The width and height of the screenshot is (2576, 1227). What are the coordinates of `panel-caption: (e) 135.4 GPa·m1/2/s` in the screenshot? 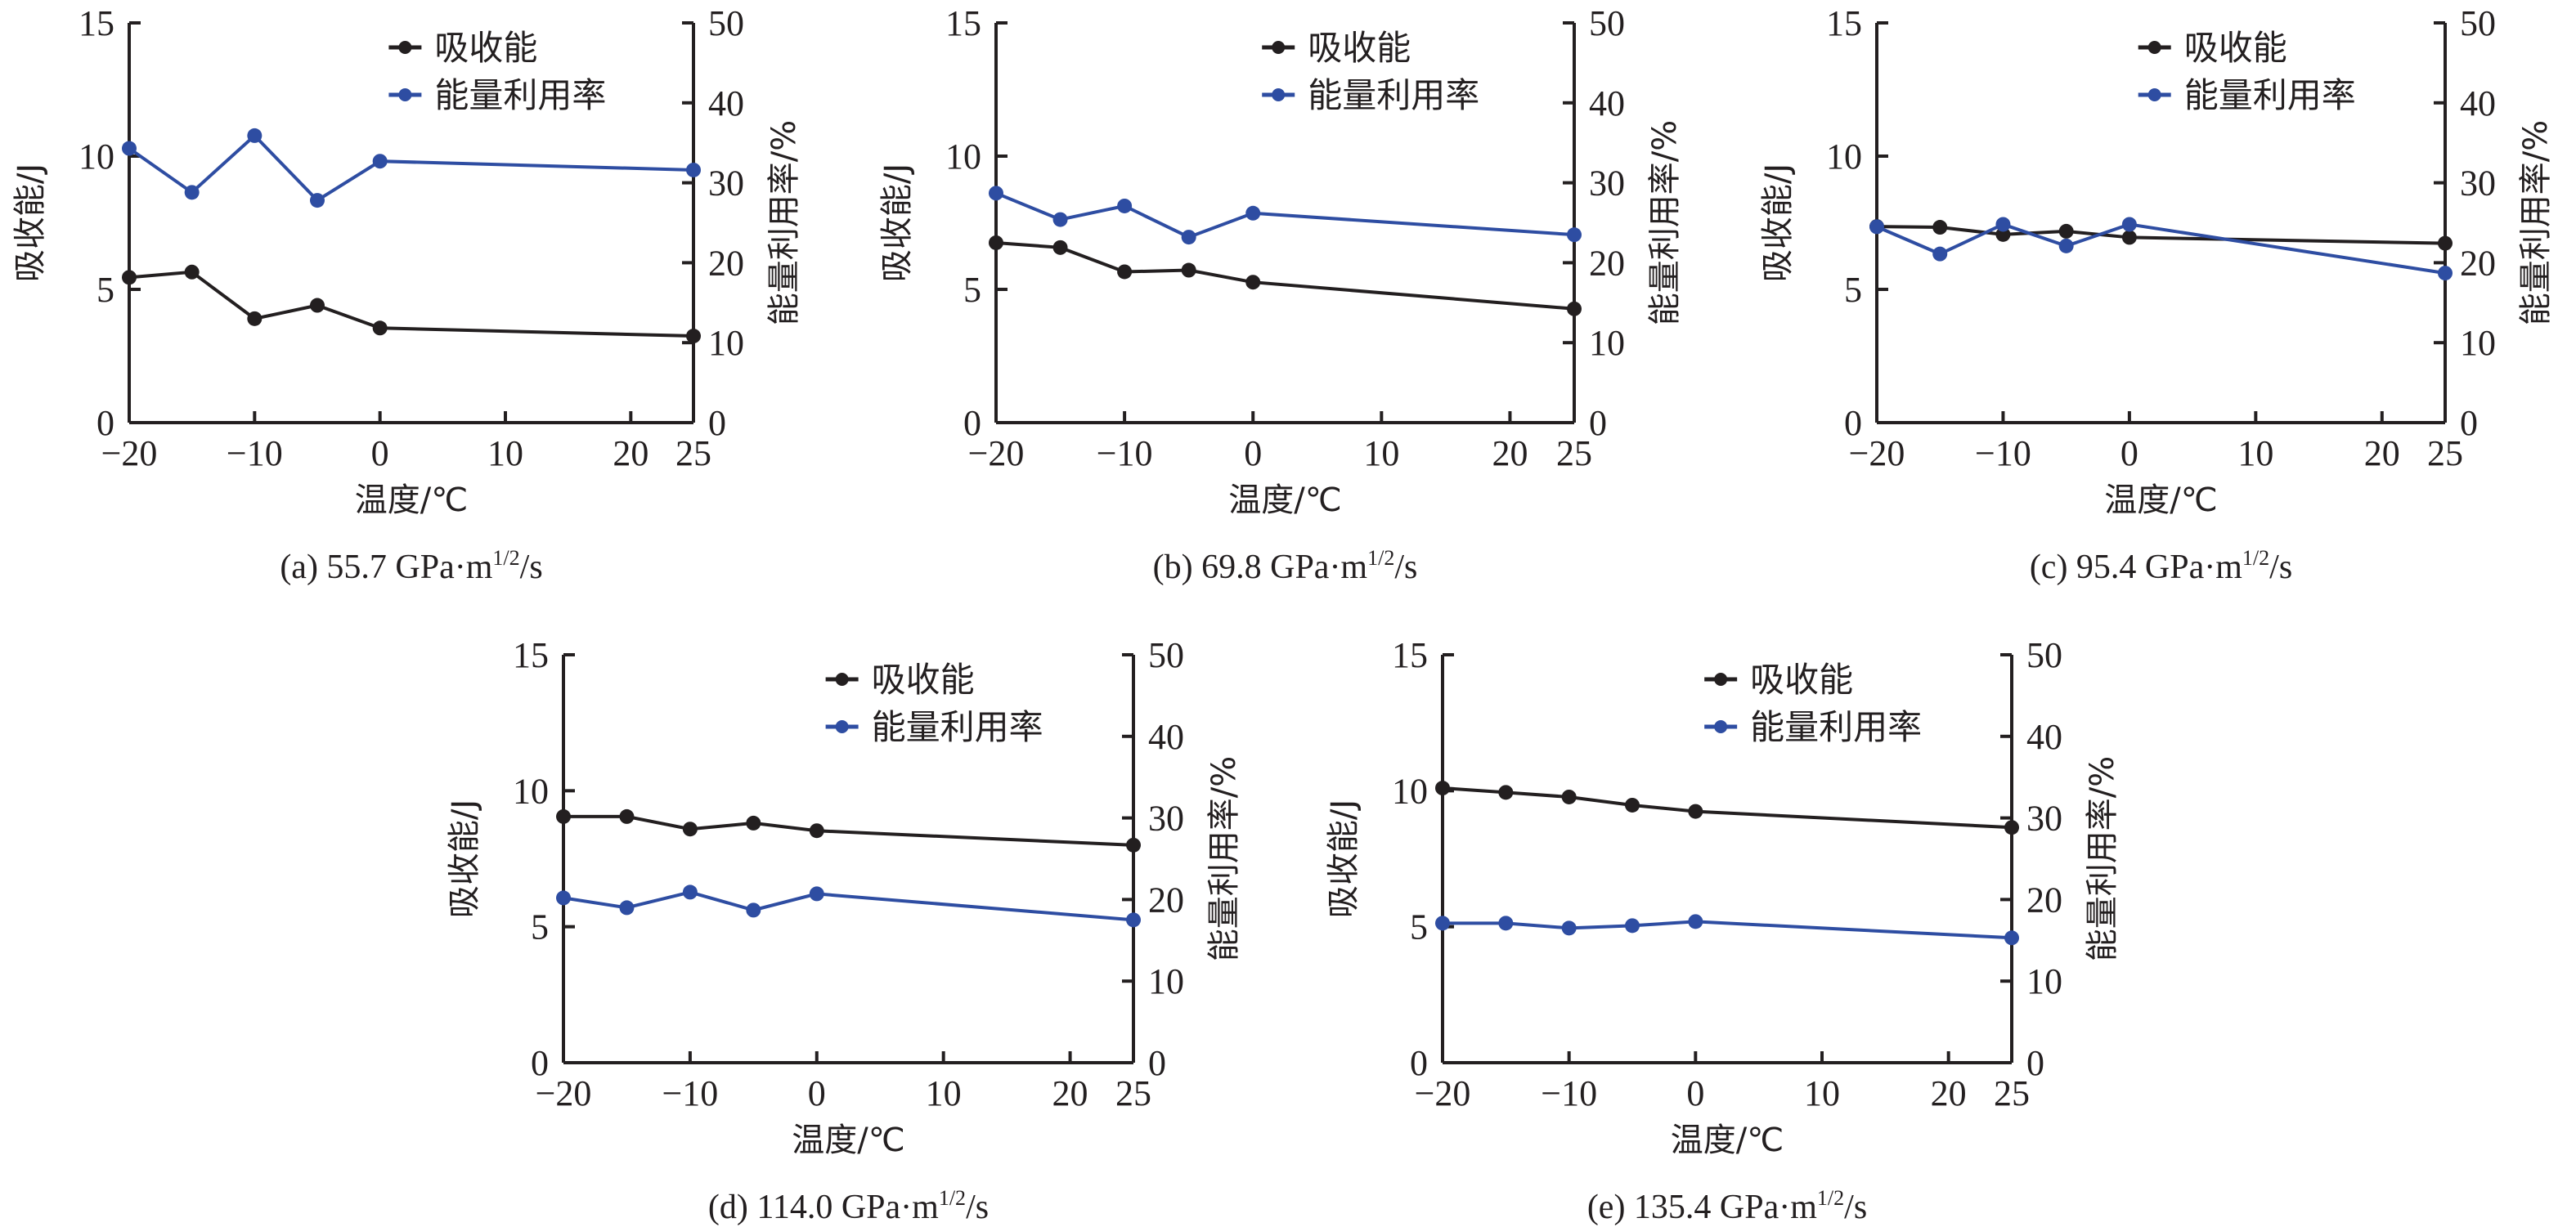 It's located at (1727, 1206).